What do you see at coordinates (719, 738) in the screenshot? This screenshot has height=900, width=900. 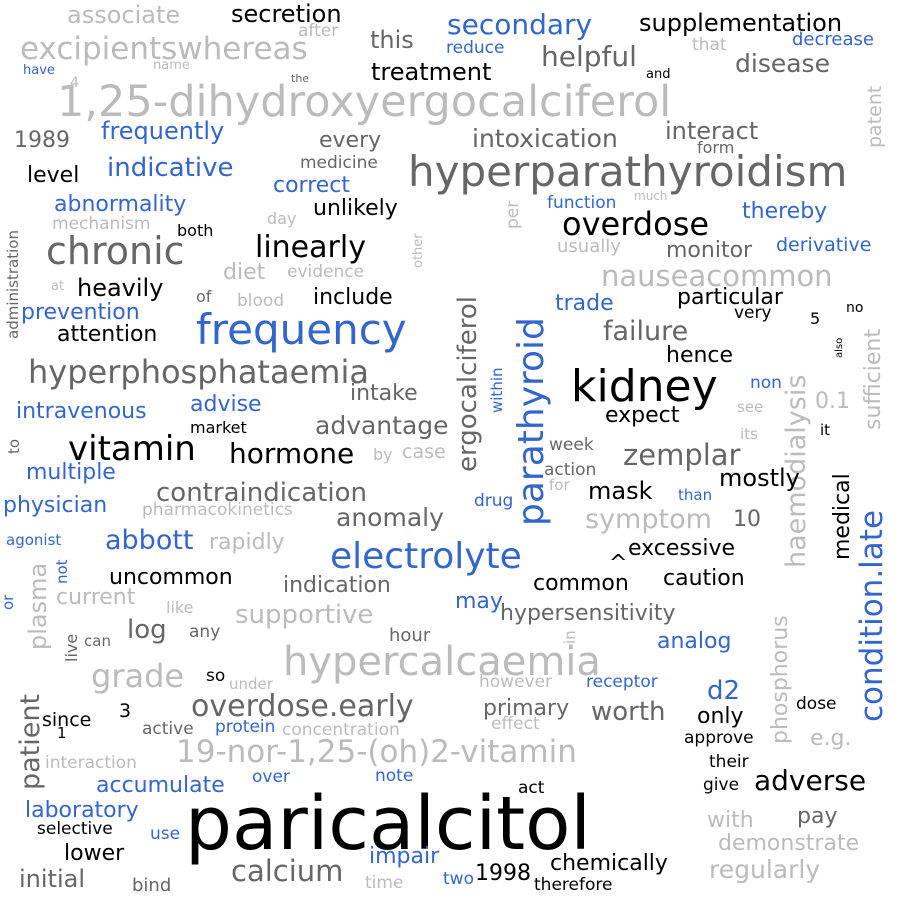 I see `word: approve` at bounding box center [719, 738].